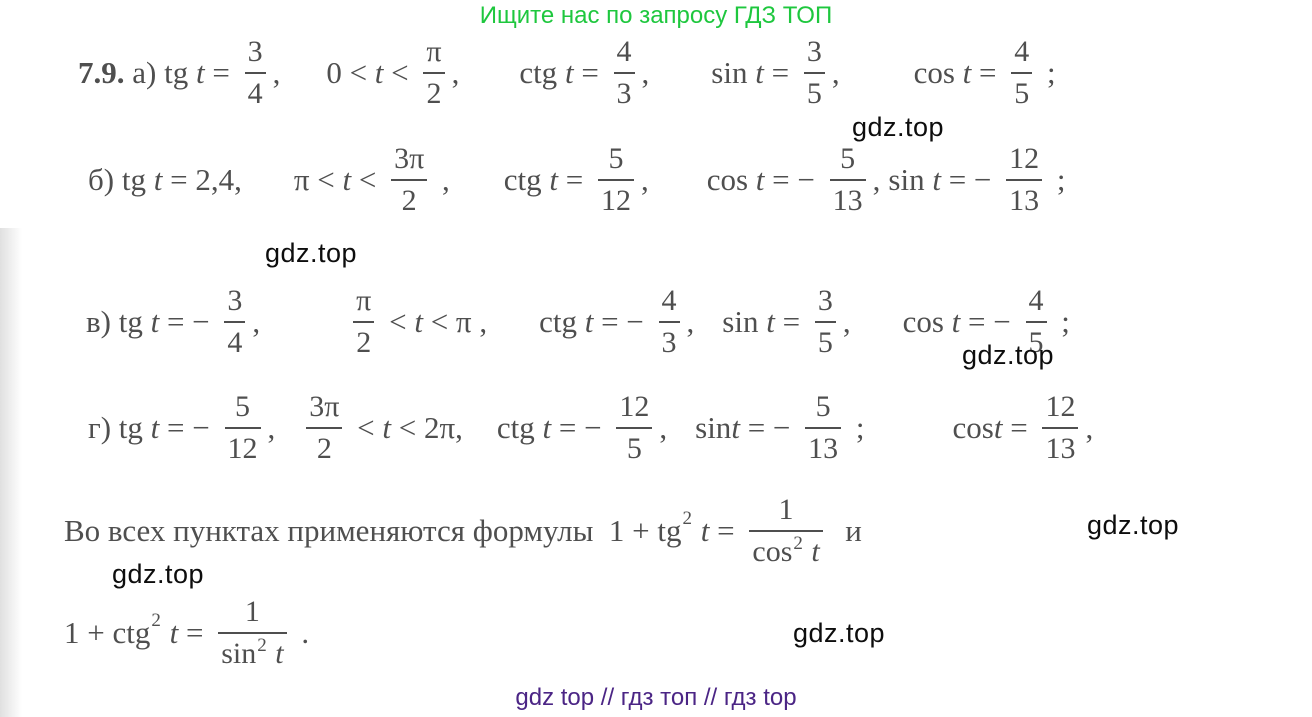 Image resolution: width=1312 pixels, height=717 pixels. I want to click on fraction-value: 2, so click(364, 342).